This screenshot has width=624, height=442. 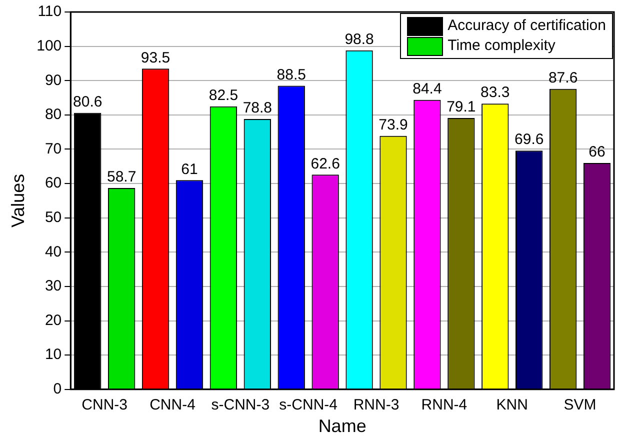 What do you see at coordinates (53, 251) in the screenshot?
I see `y-tick-label: 40` at bounding box center [53, 251].